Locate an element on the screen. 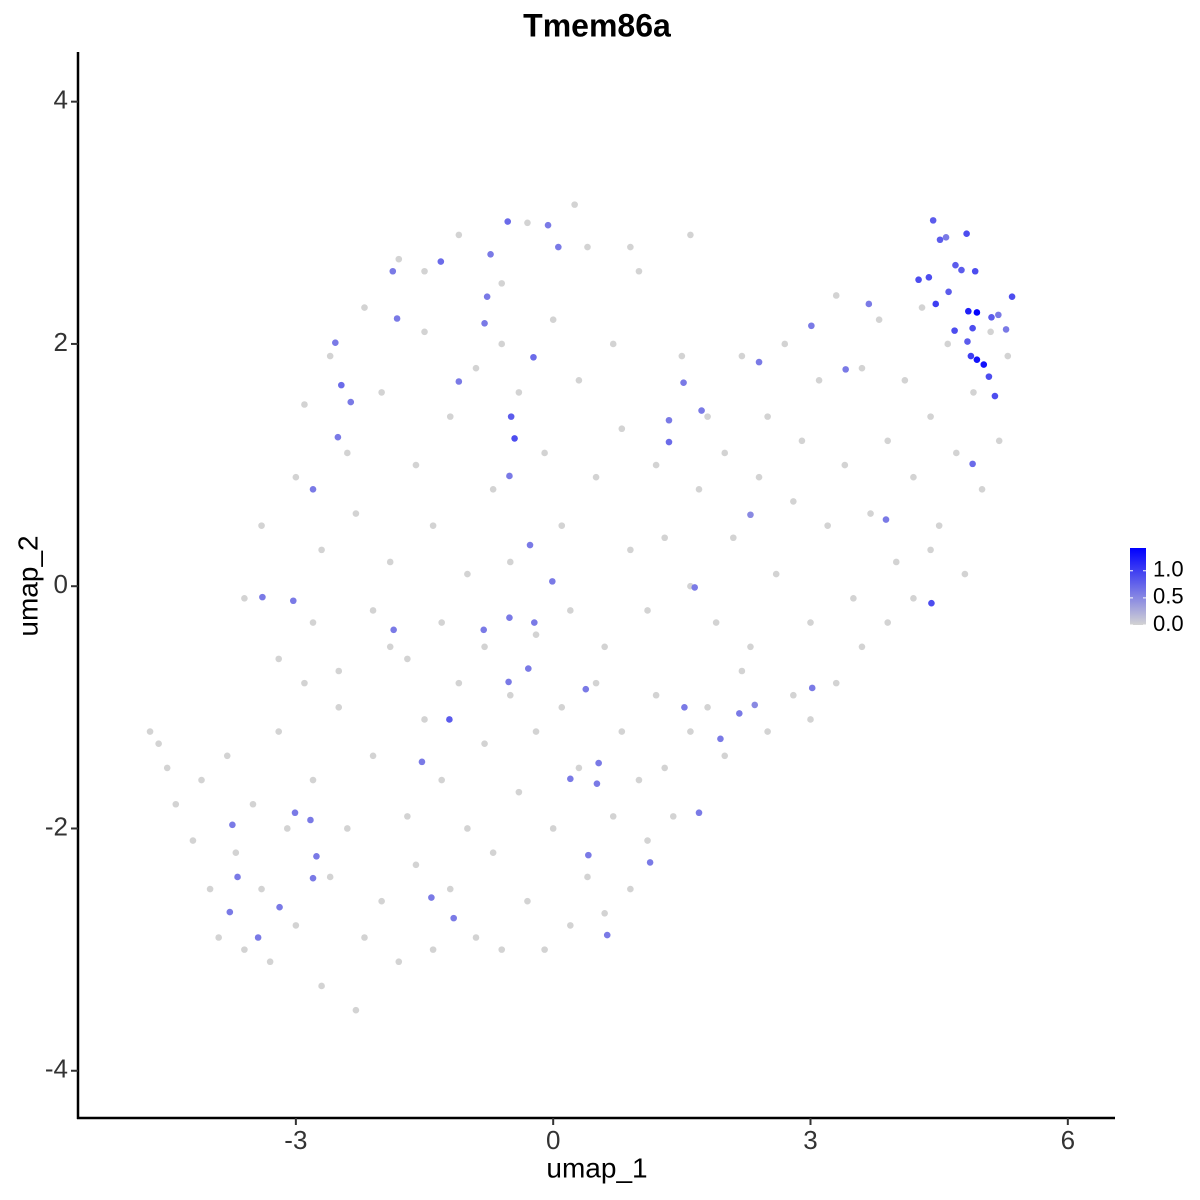 The width and height of the screenshot is (1200, 1200). y-tick-label: 4 is located at coordinates (61, 100).